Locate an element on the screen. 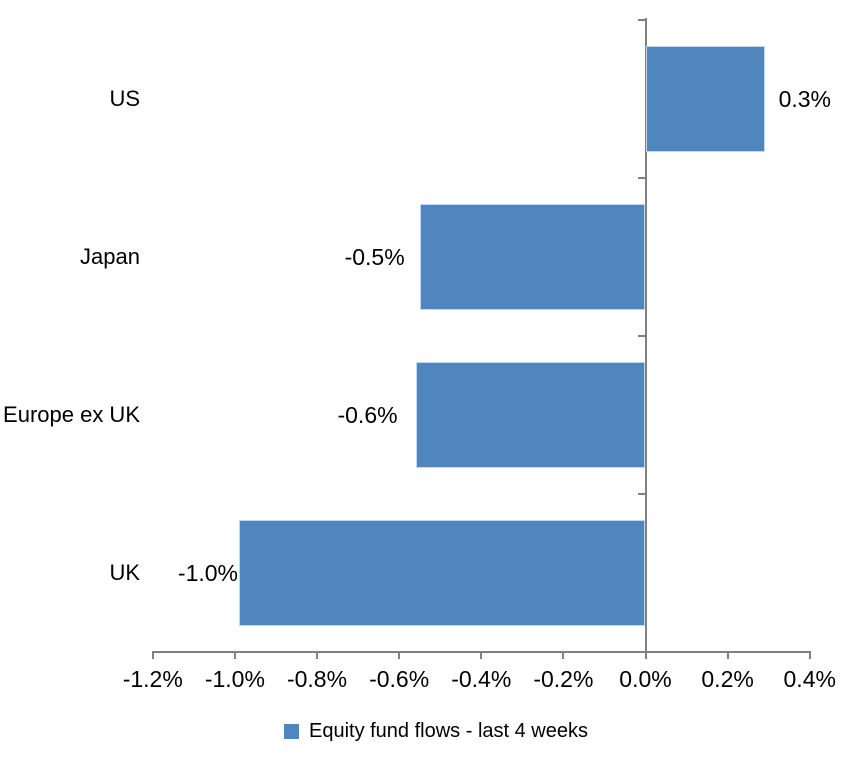  category-label-us: US is located at coordinates (124, 99).